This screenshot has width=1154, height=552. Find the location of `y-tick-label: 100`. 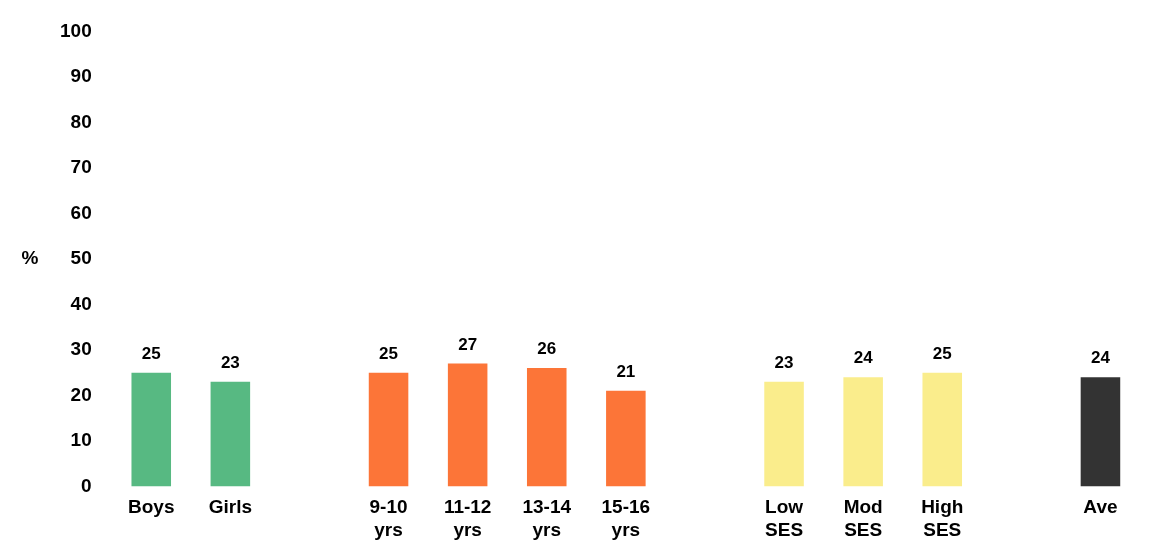

y-tick-label: 100 is located at coordinates (76, 30).